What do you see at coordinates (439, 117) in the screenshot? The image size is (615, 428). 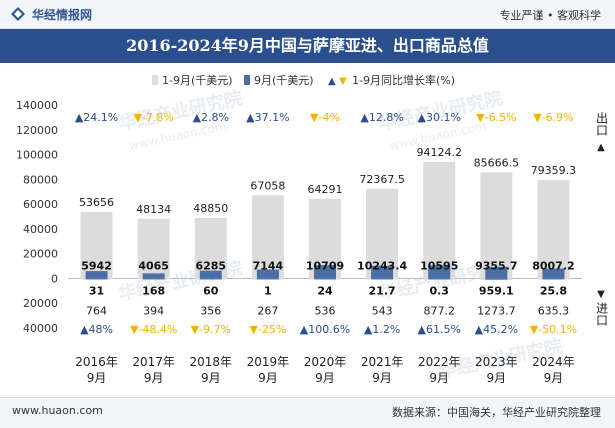 I see `export-growth-label: ▲30.1%` at bounding box center [439, 117].